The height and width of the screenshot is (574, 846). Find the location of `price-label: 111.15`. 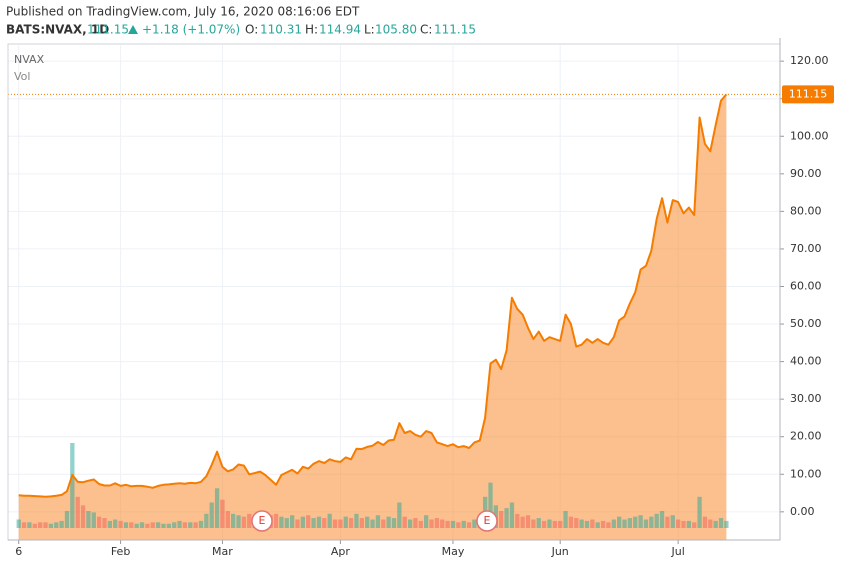

price-label: 111.15 is located at coordinates (808, 93).